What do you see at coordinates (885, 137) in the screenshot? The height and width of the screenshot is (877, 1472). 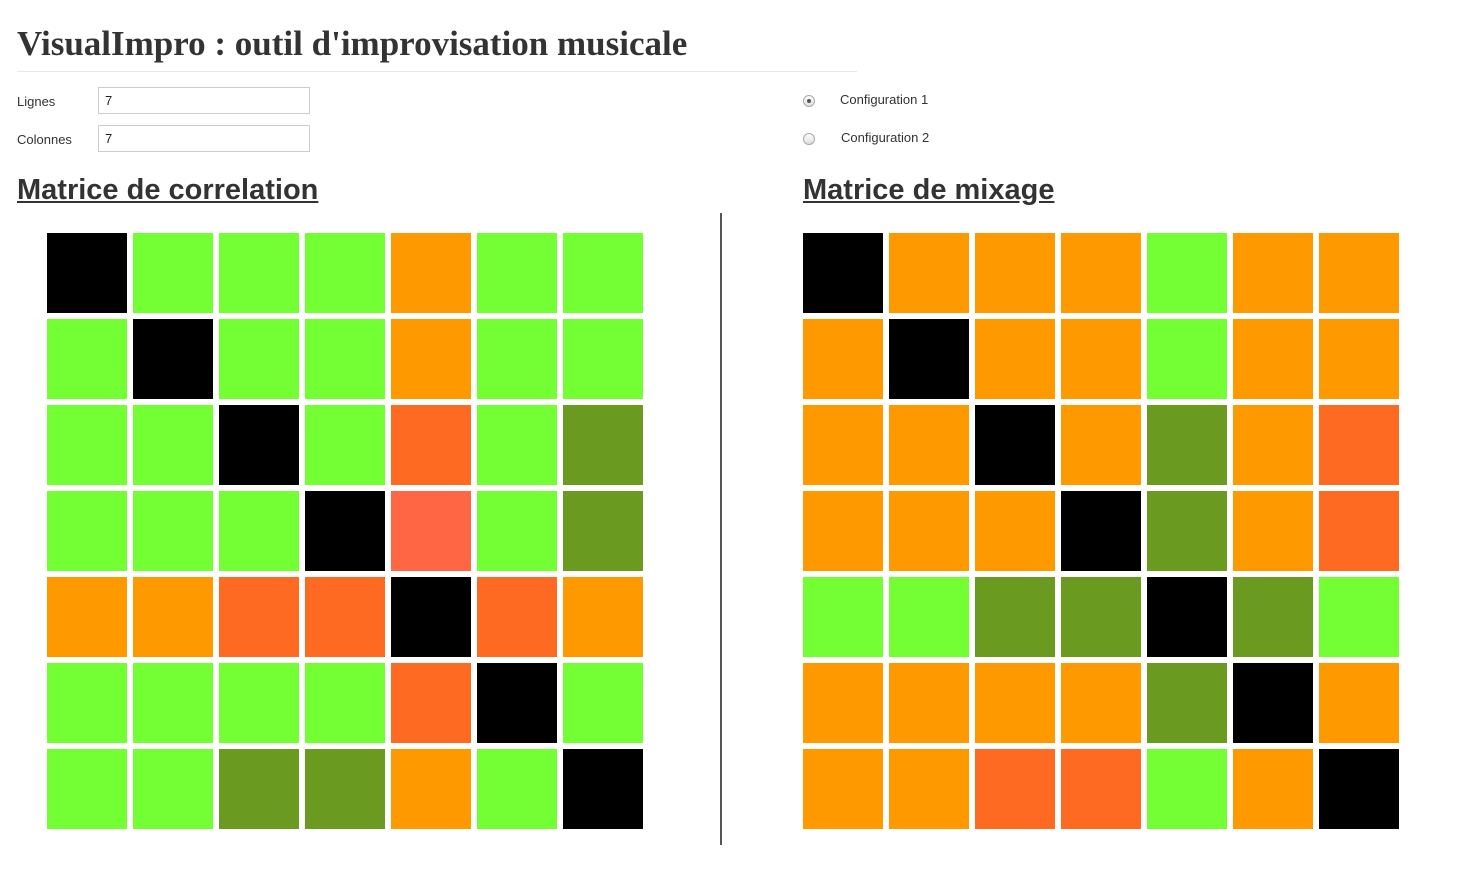 I see `configuration-2-label: Configuration 2` at bounding box center [885, 137].